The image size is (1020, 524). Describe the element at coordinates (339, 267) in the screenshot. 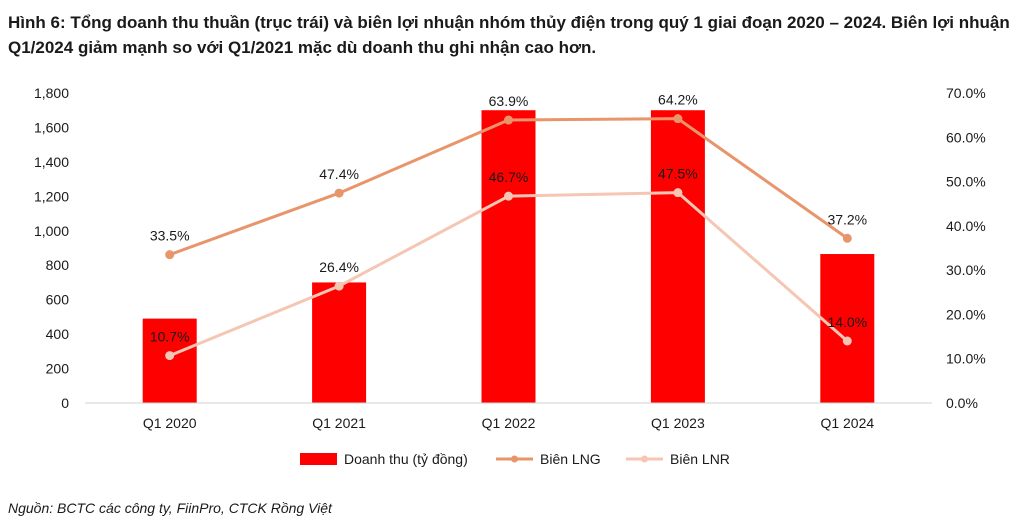

I see `lnr-data-label: 26.4%` at that location.